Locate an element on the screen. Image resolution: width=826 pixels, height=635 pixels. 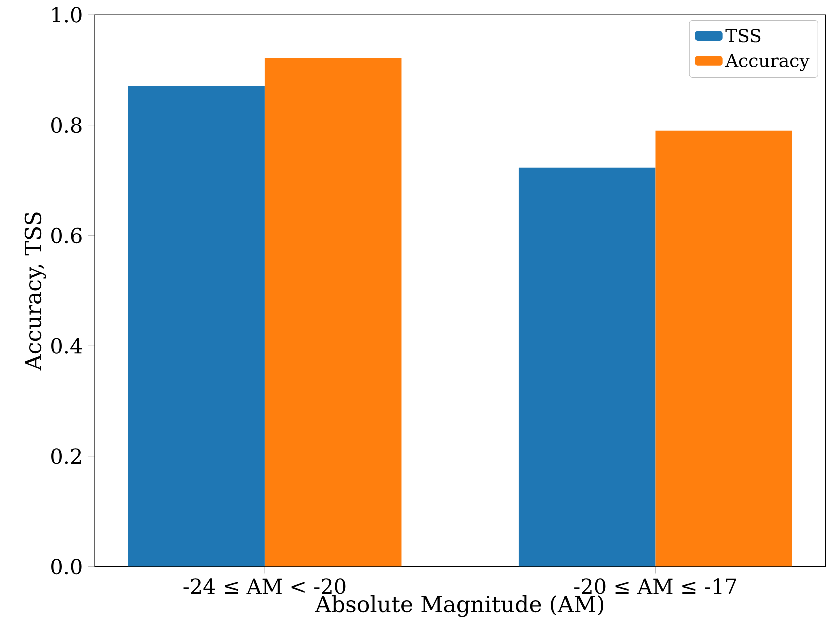
x-tick-label: -24 ≤ AM < -20 is located at coordinates (265, 586).